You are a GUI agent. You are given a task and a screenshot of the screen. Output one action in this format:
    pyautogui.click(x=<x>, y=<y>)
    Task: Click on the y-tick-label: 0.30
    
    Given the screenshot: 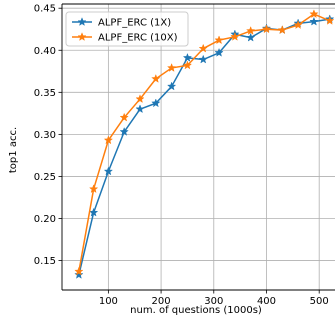 What is the action you would take?
    pyautogui.click(x=45, y=135)
    